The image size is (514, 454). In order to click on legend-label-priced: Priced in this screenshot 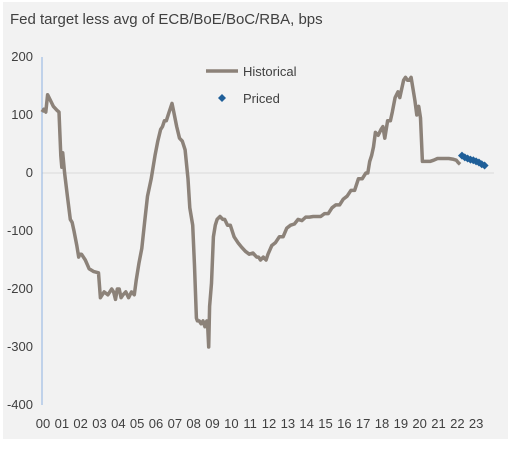, I will do `click(261, 98)`.